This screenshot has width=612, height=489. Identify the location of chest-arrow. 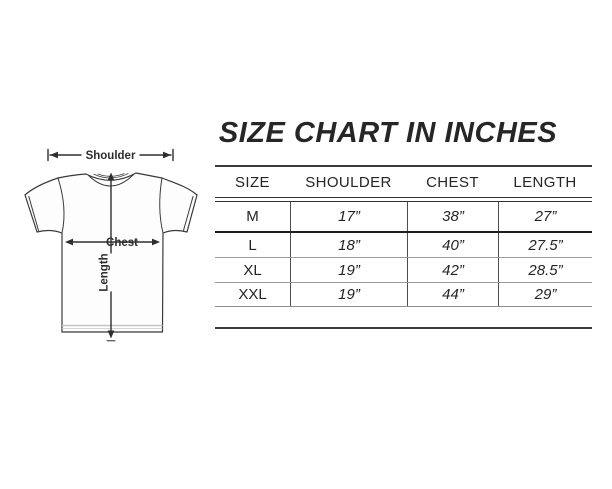
(112, 242).